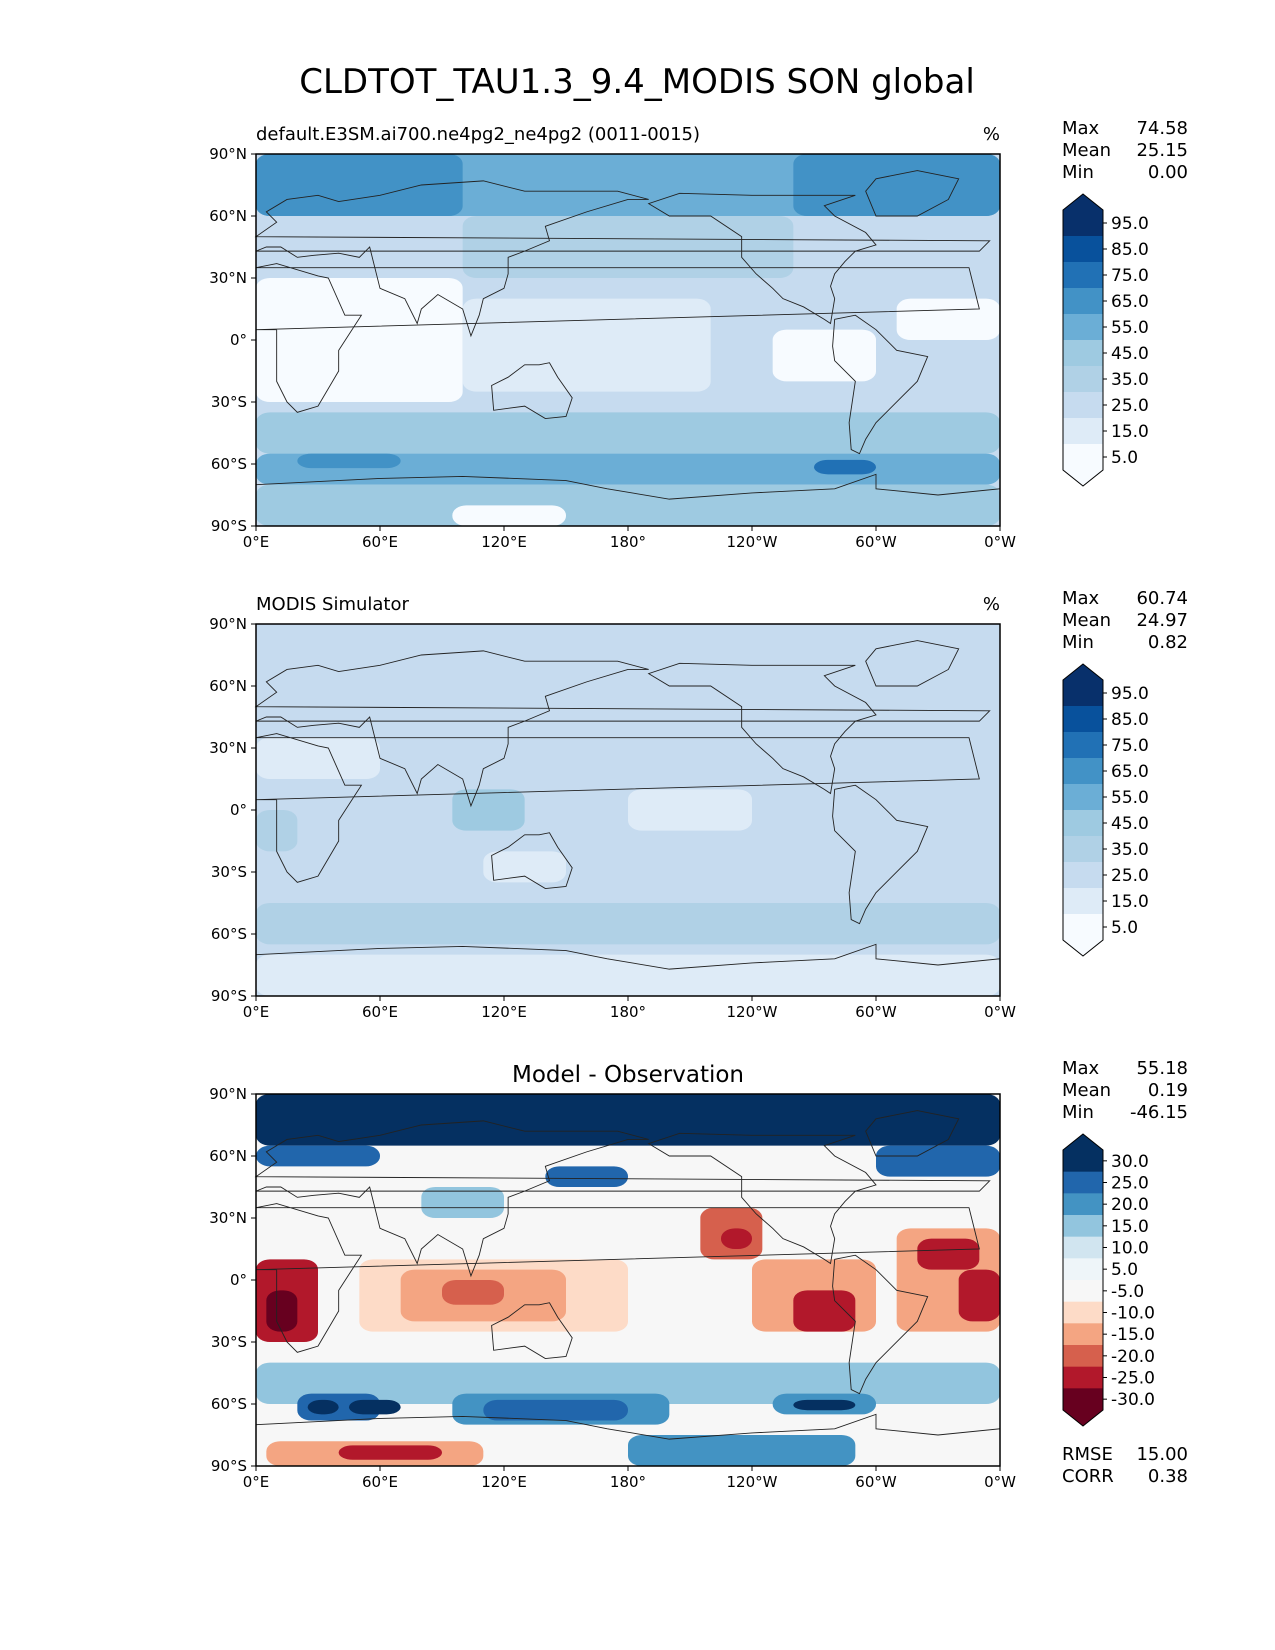 This screenshot has height=1650, width=1275. Describe the element at coordinates (991, 604) in the screenshot. I see `panel-units: %` at that location.